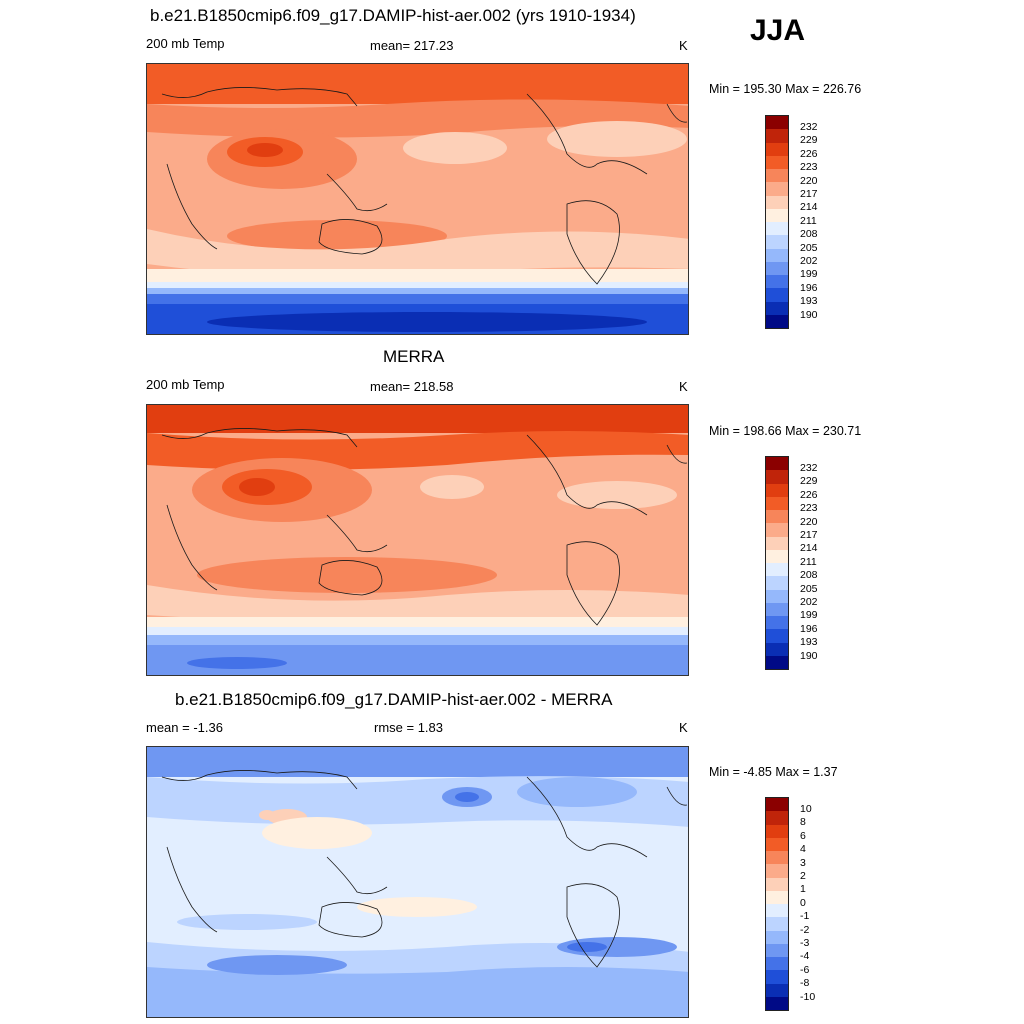 The image size is (1024, 1024). Describe the element at coordinates (806, 809) in the screenshot. I see `panel-3-colorbar-tick-label: 10` at that location.